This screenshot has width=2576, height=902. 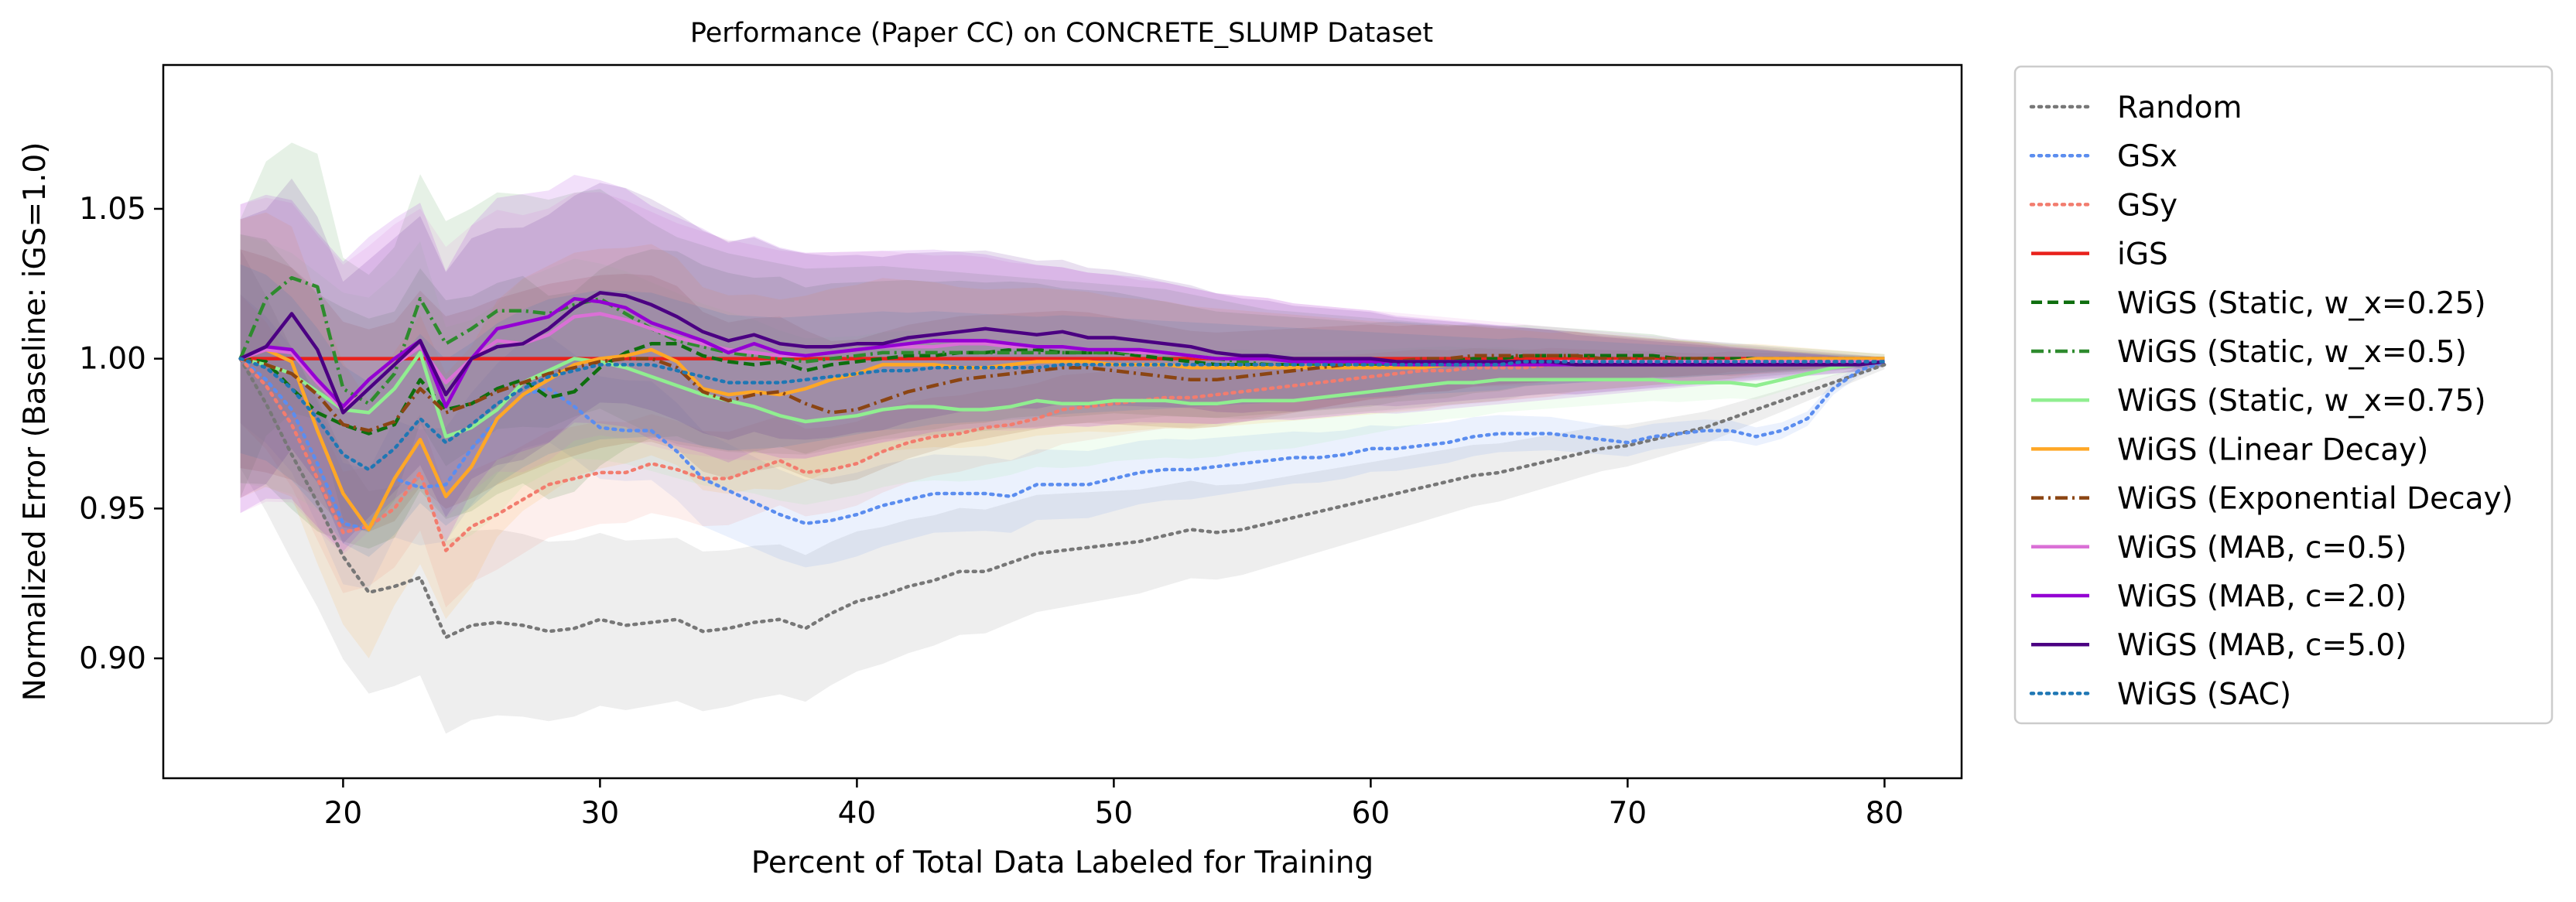 I want to click on legend-label: WiGS (MAB, c=5.0), so click(x=2262, y=646).